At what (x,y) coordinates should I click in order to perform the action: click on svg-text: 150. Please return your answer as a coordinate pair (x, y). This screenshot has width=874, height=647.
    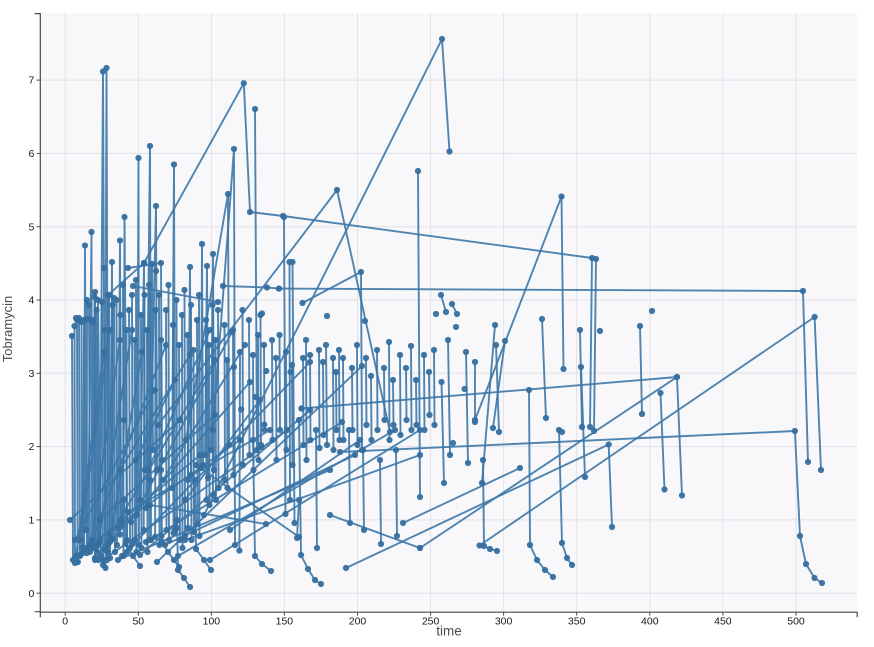
    Looking at the image, I should click on (285, 621).